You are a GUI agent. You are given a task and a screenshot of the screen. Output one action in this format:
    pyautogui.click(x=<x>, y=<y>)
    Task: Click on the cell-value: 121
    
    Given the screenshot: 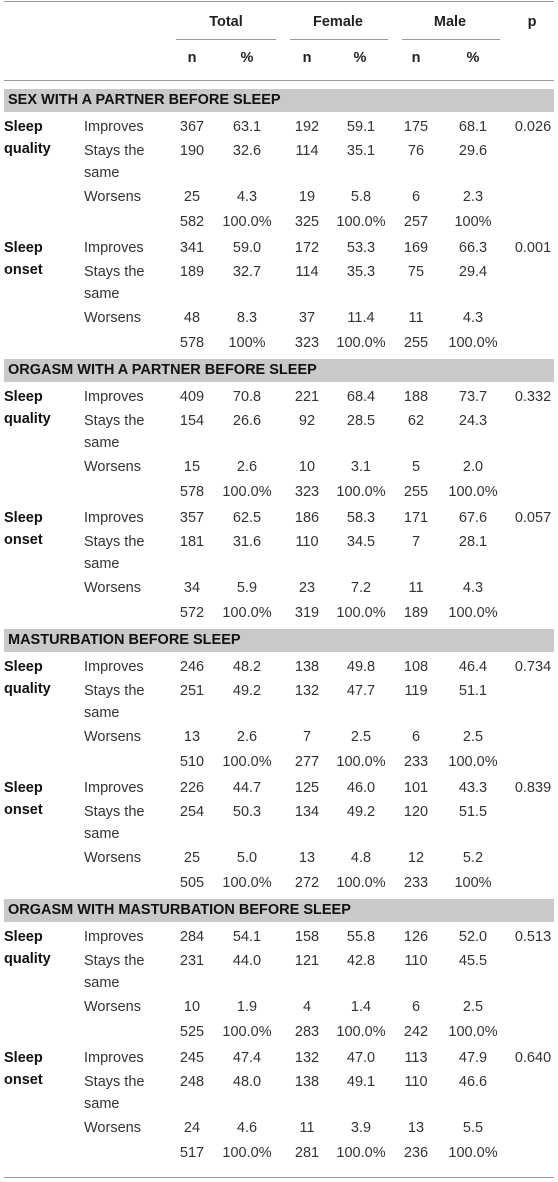 What is the action you would take?
    pyautogui.click(x=307, y=961)
    